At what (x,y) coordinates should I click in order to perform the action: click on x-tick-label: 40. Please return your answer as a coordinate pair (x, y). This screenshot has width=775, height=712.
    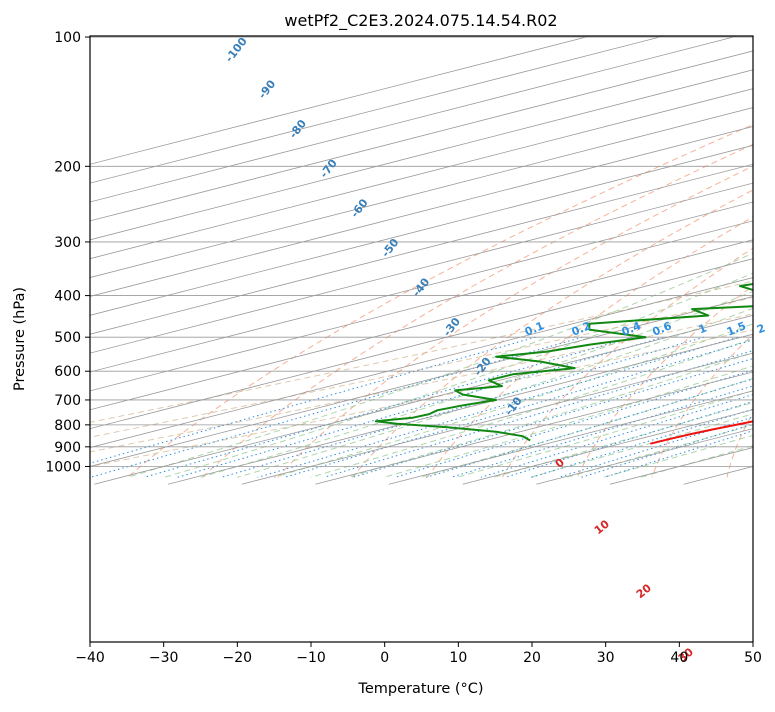
    Looking at the image, I should click on (679, 658).